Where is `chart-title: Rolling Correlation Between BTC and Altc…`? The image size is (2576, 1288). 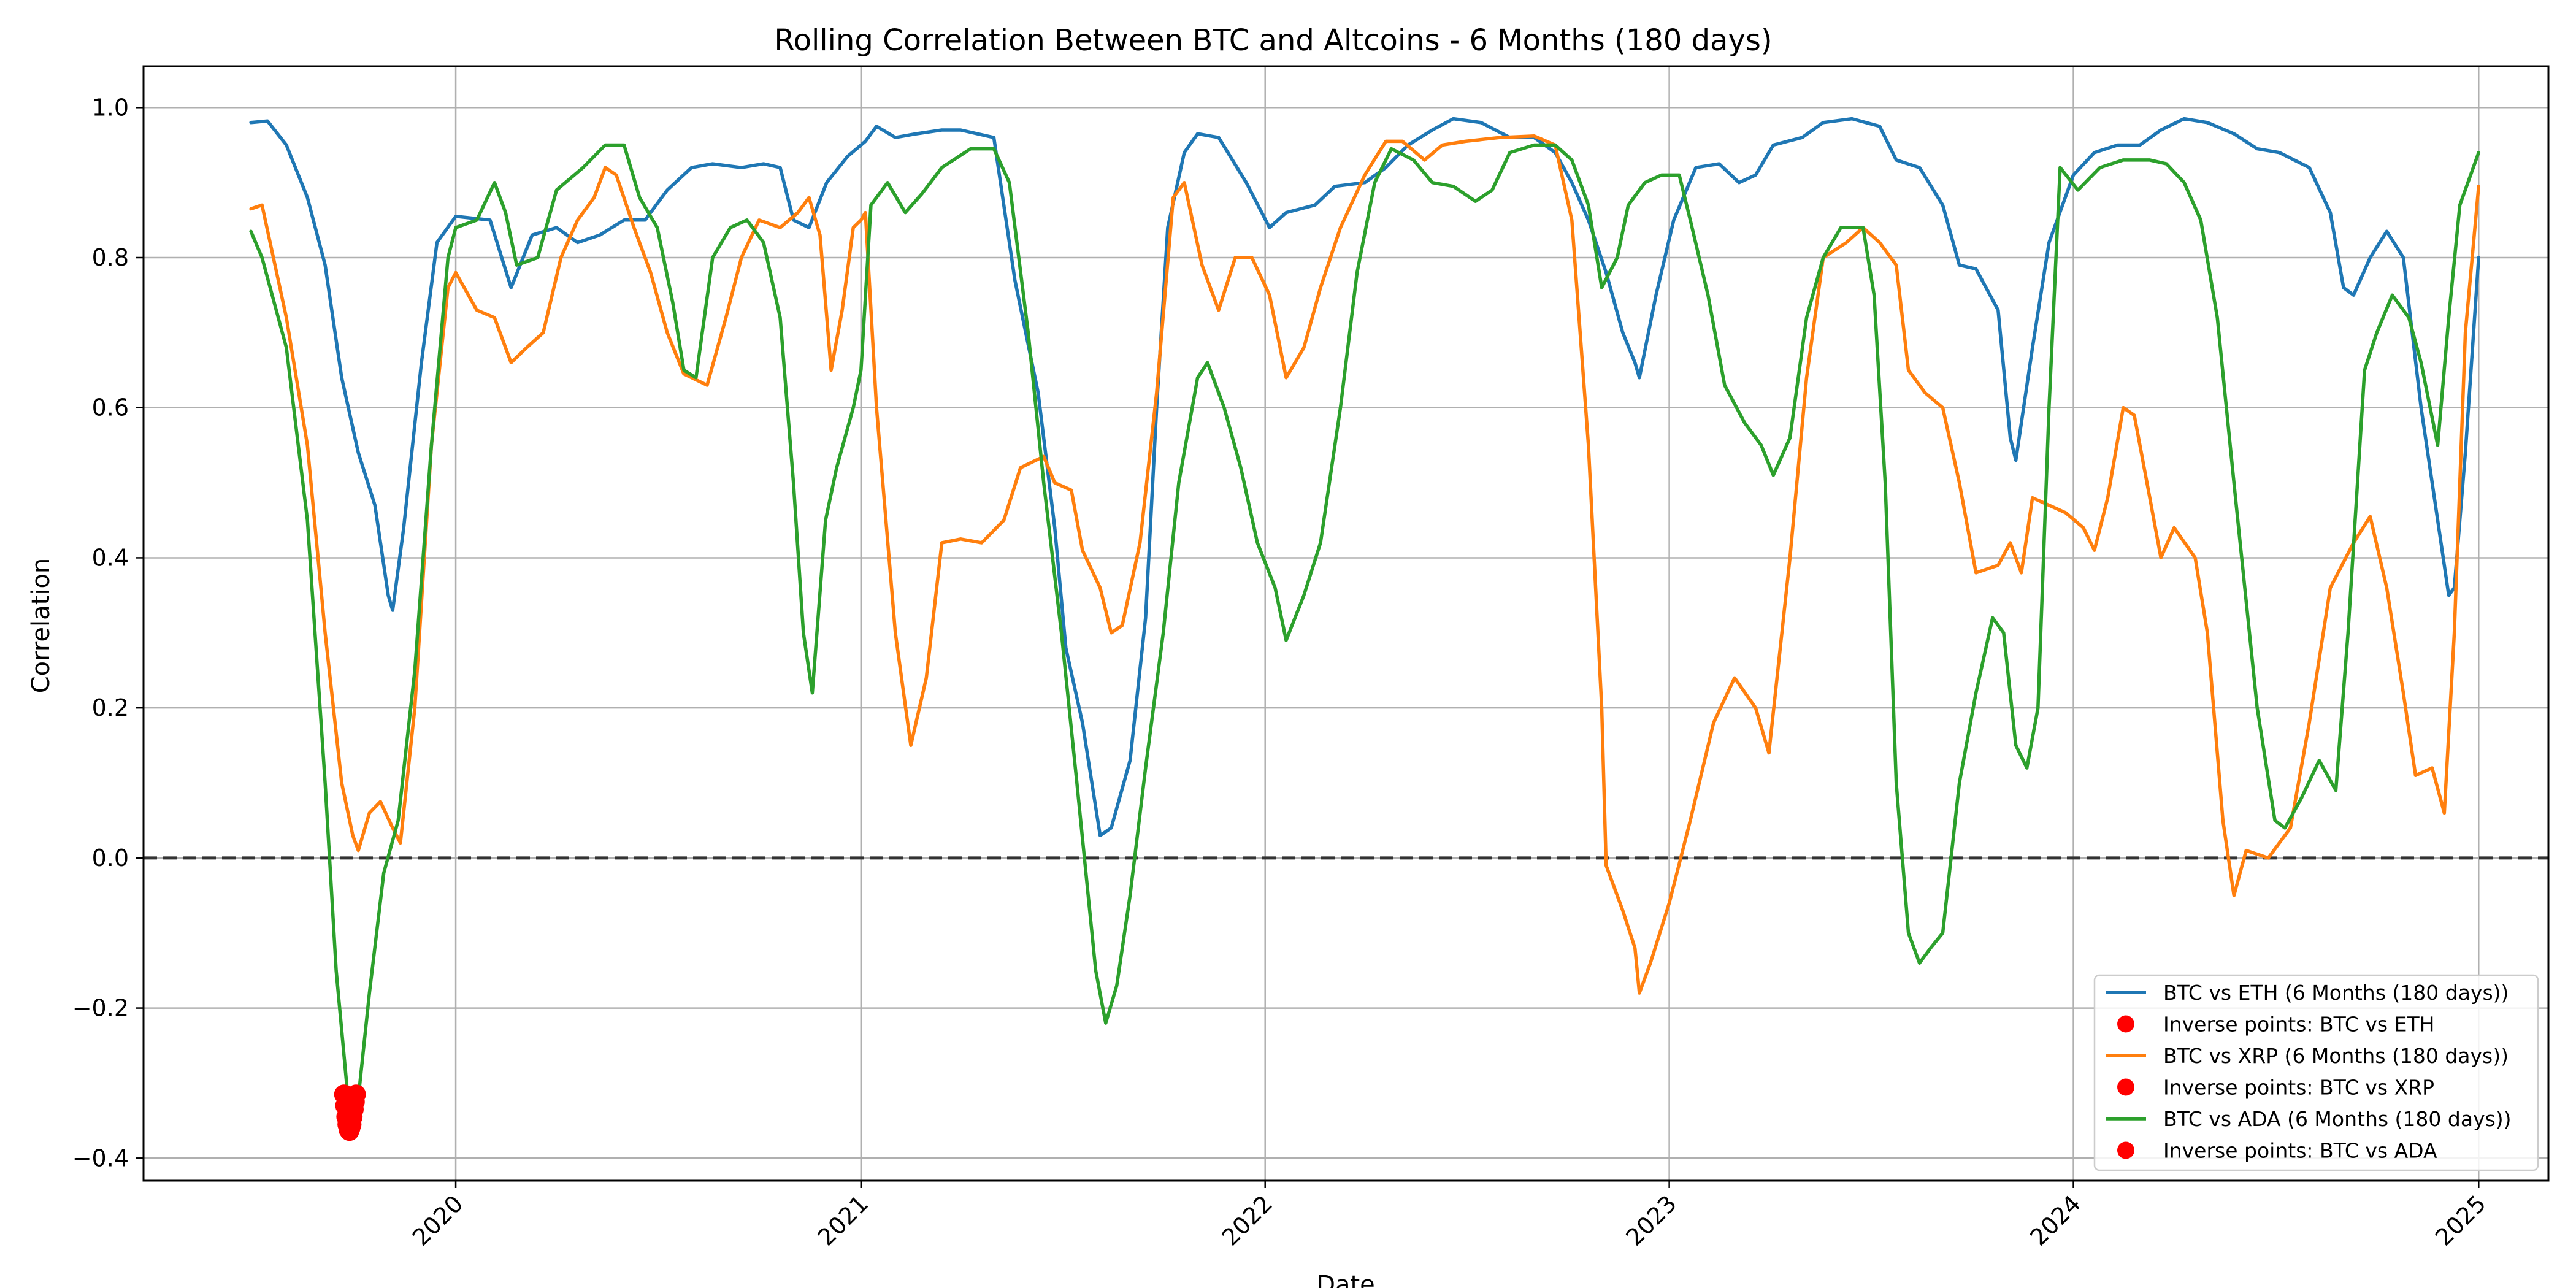 chart-title: Rolling Correlation Between BTC and Altc… is located at coordinates (1273, 40).